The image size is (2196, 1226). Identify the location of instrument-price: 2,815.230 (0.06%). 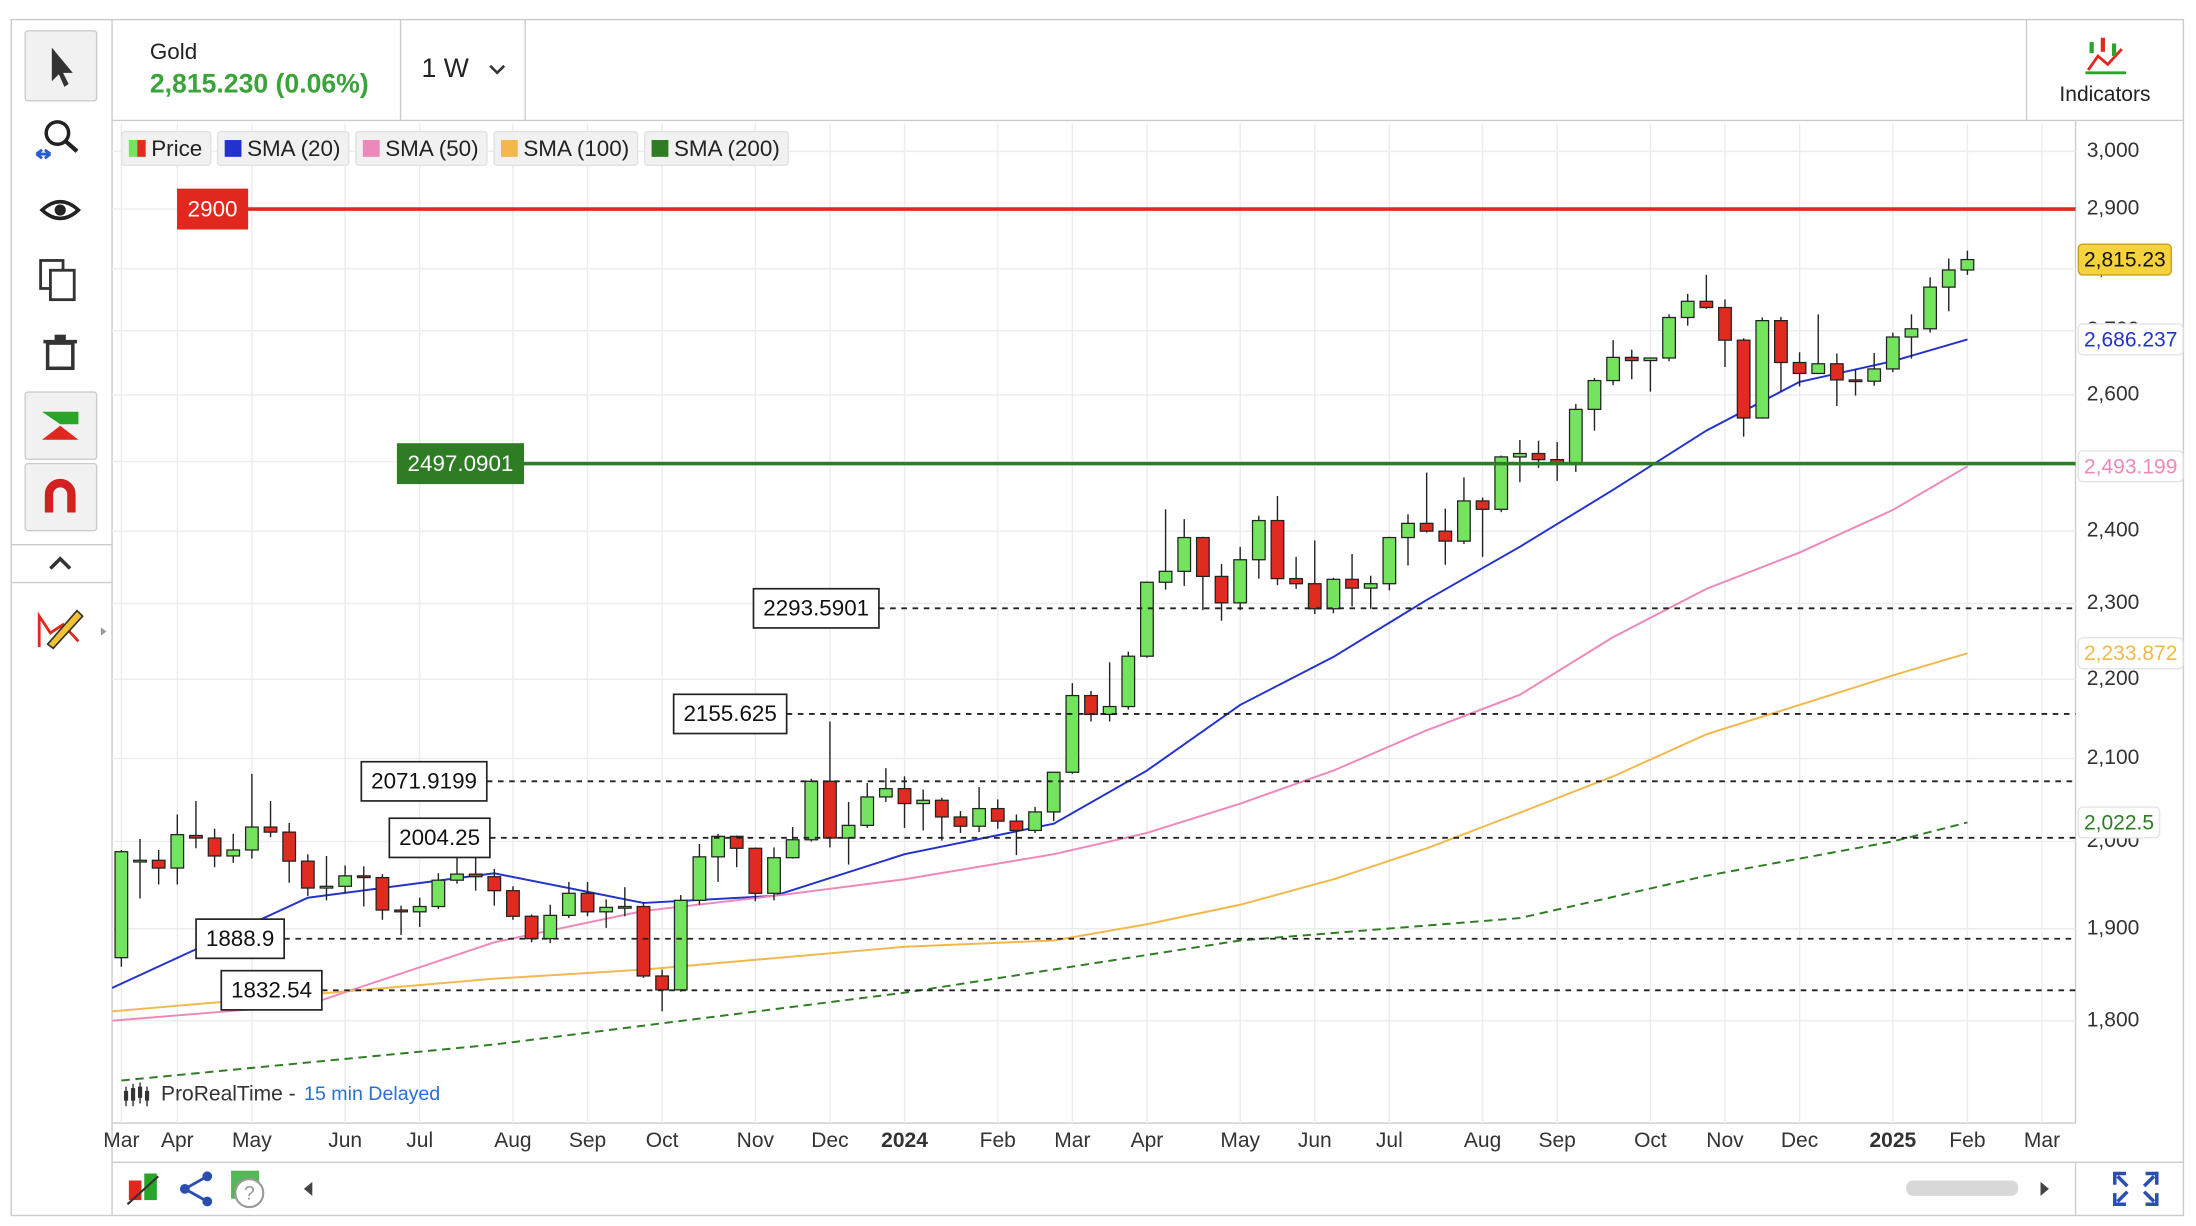
(259, 83).